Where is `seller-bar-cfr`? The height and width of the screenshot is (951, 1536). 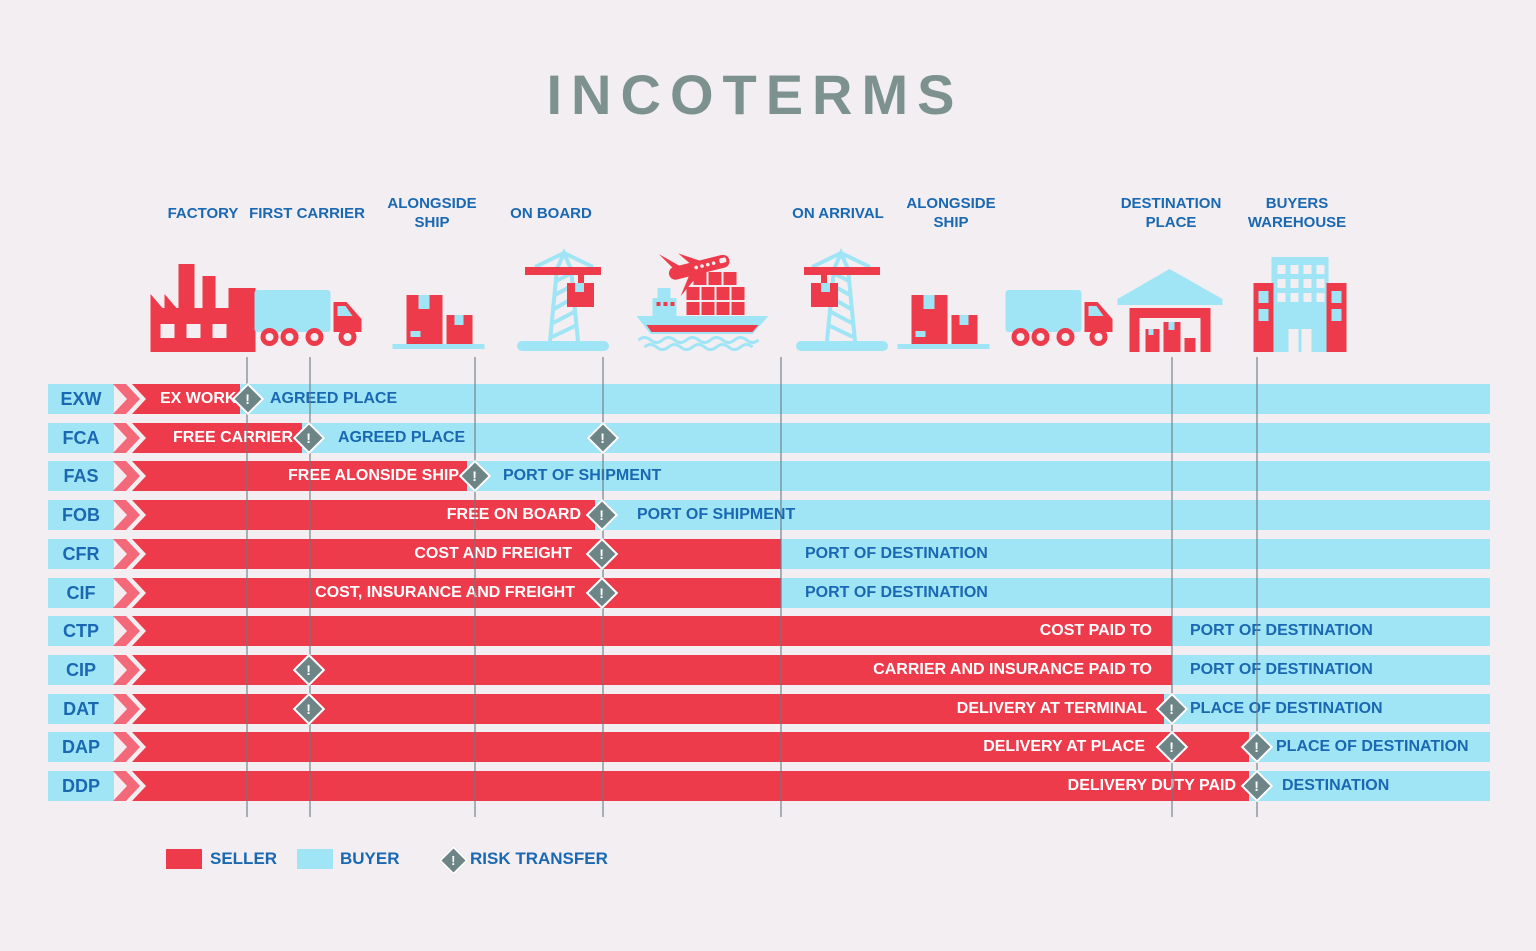
seller-bar-cfr is located at coordinates (467, 554).